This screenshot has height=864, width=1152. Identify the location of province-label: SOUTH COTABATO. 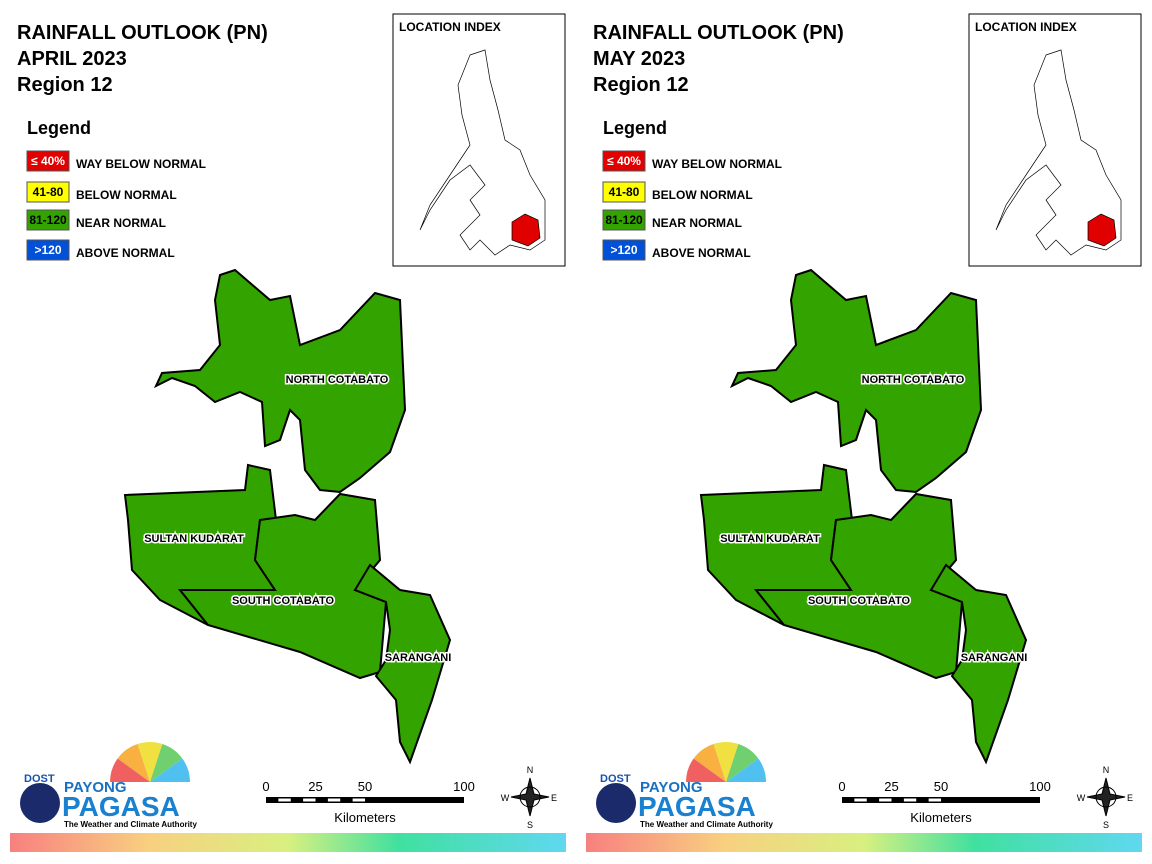
(859, 601).